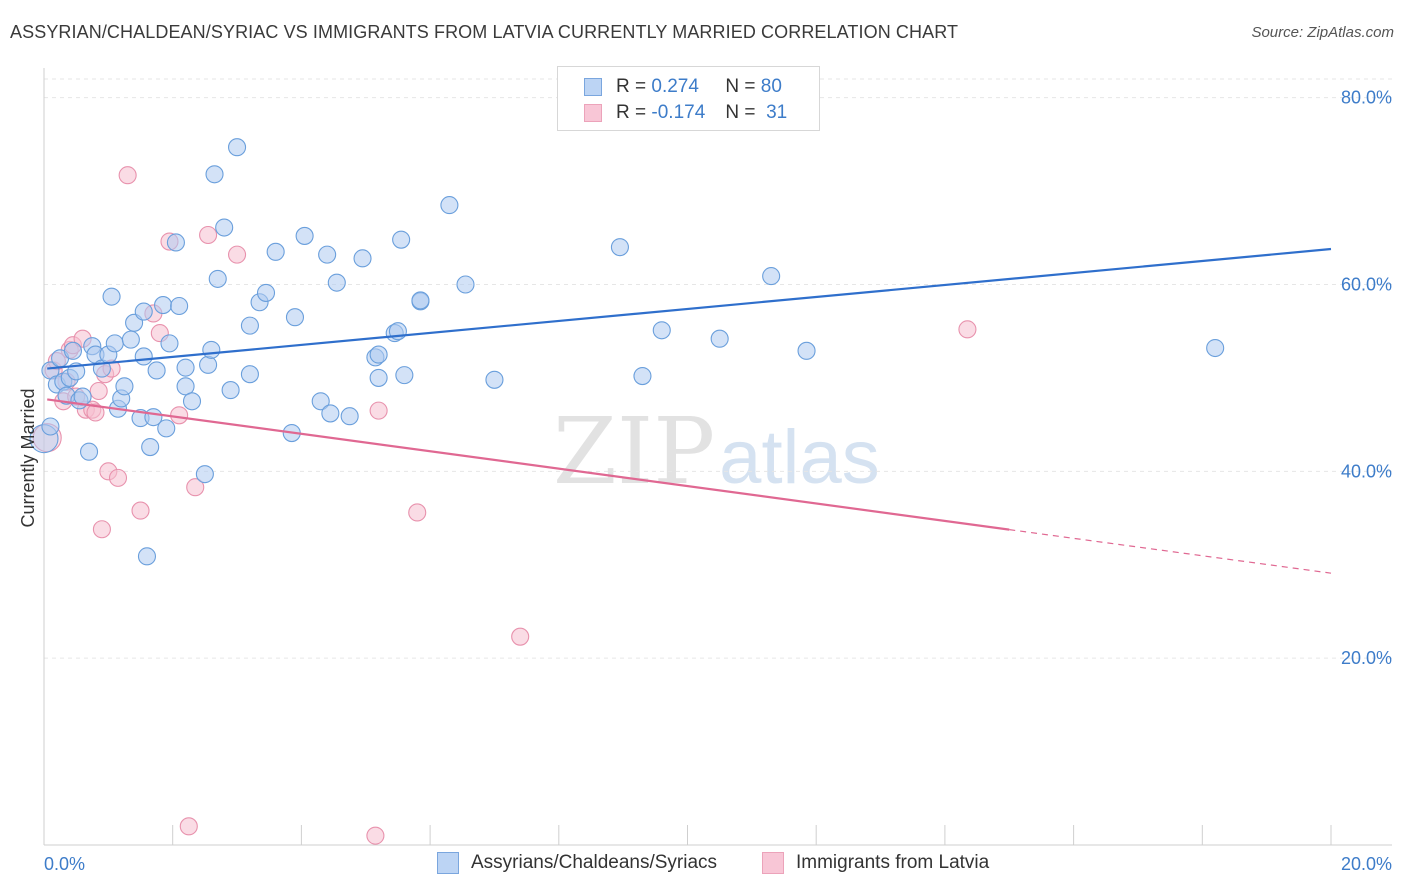 Image resolution: width=1406 pixels, height=892 pixels. Describe the element at coordinates (528, 464) in the screenshot. I see `trend-line-latvia` at that location.